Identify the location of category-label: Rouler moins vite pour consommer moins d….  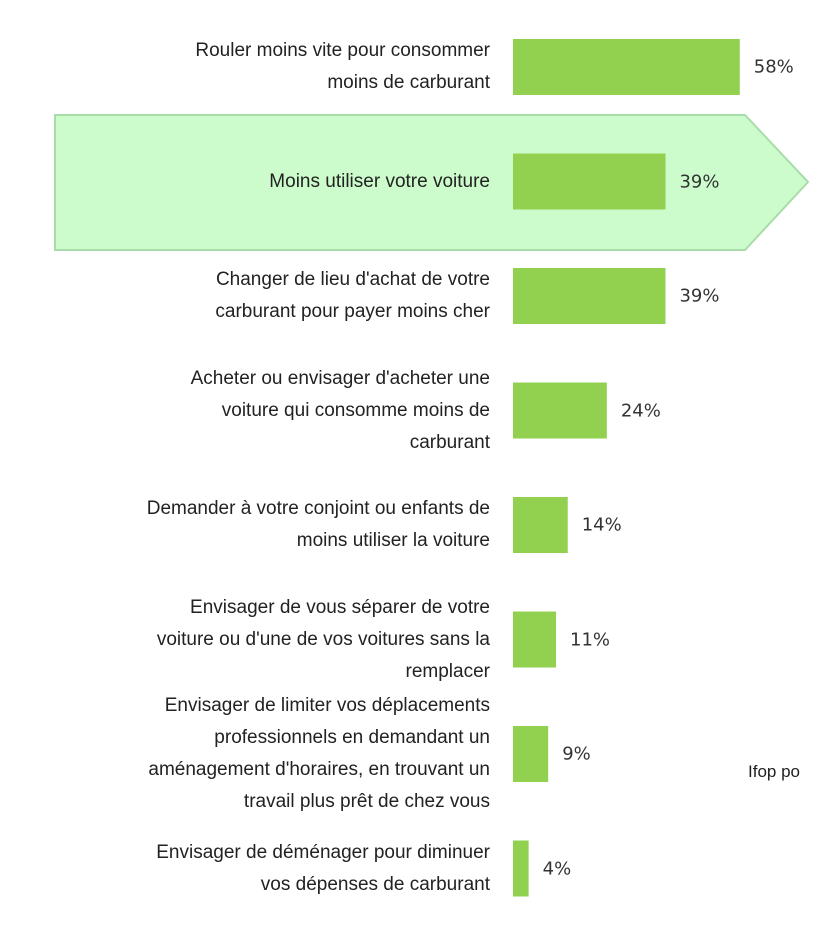
(342, 66).